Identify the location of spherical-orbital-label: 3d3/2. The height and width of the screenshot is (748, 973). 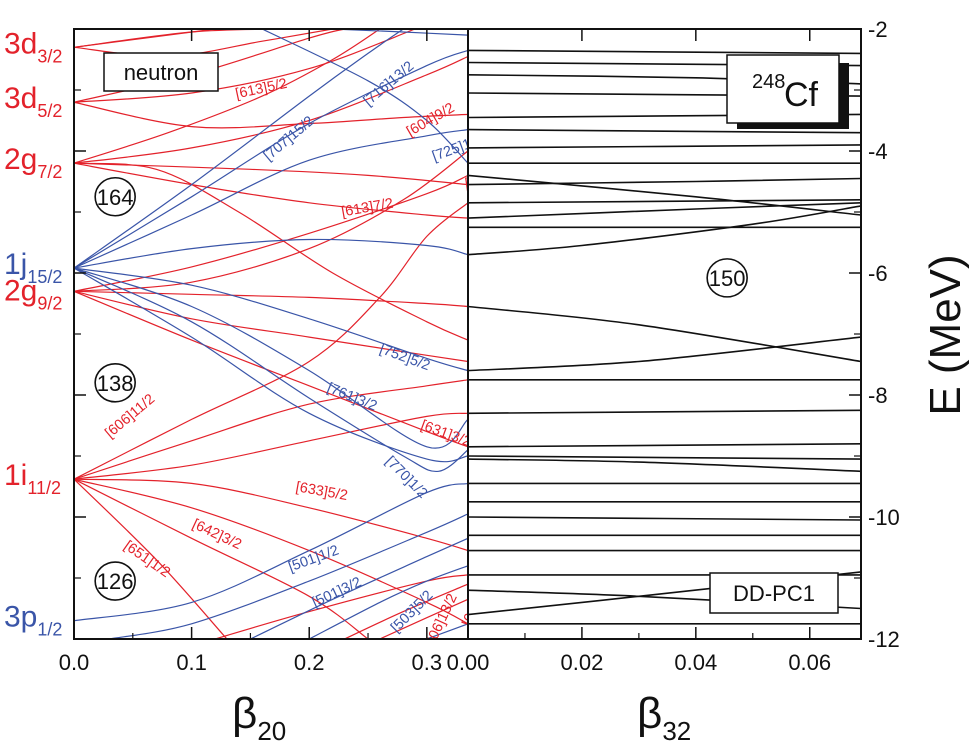
(33, 46).